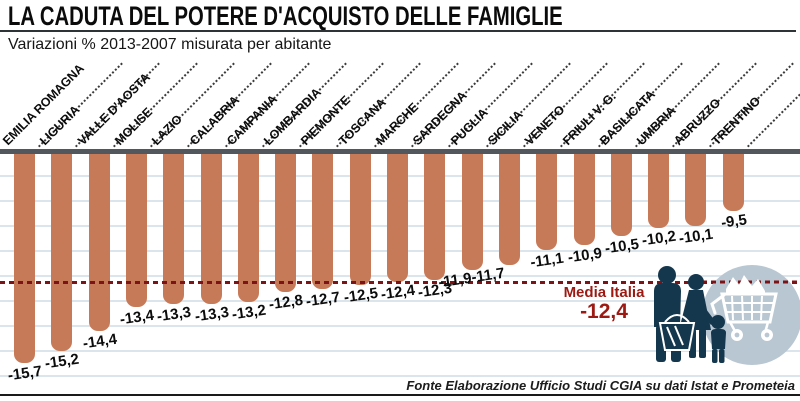  What do you see at coordinates (434, 216) in the screenshot?
I see `bar-sardegna` at bounding box center [434, 216].